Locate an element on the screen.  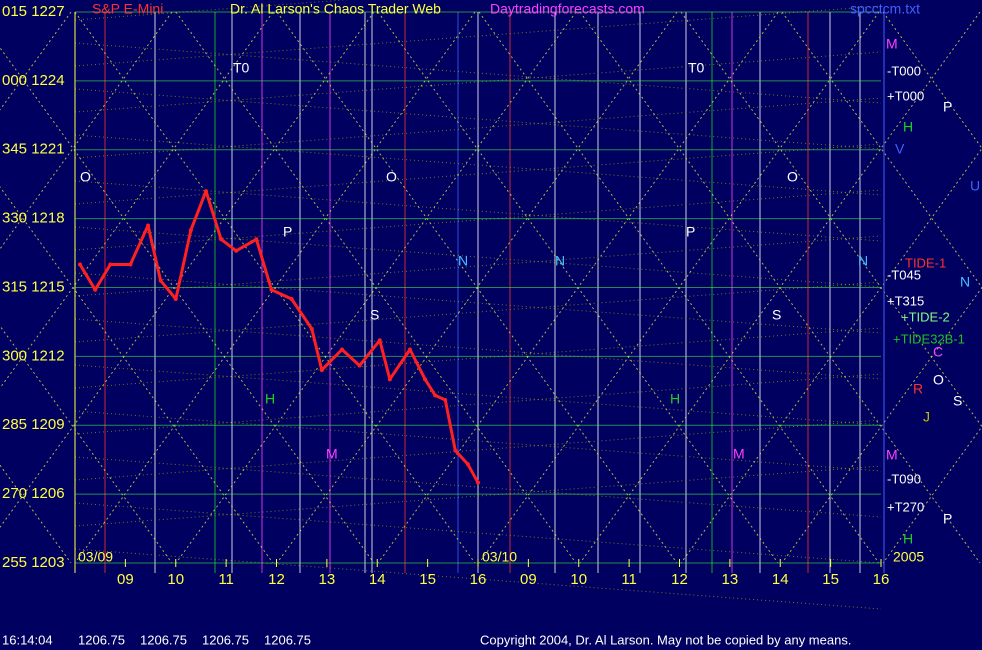
title: Dr. Al Larson's Chaos Trader Web is located at coordinates (335, 9).